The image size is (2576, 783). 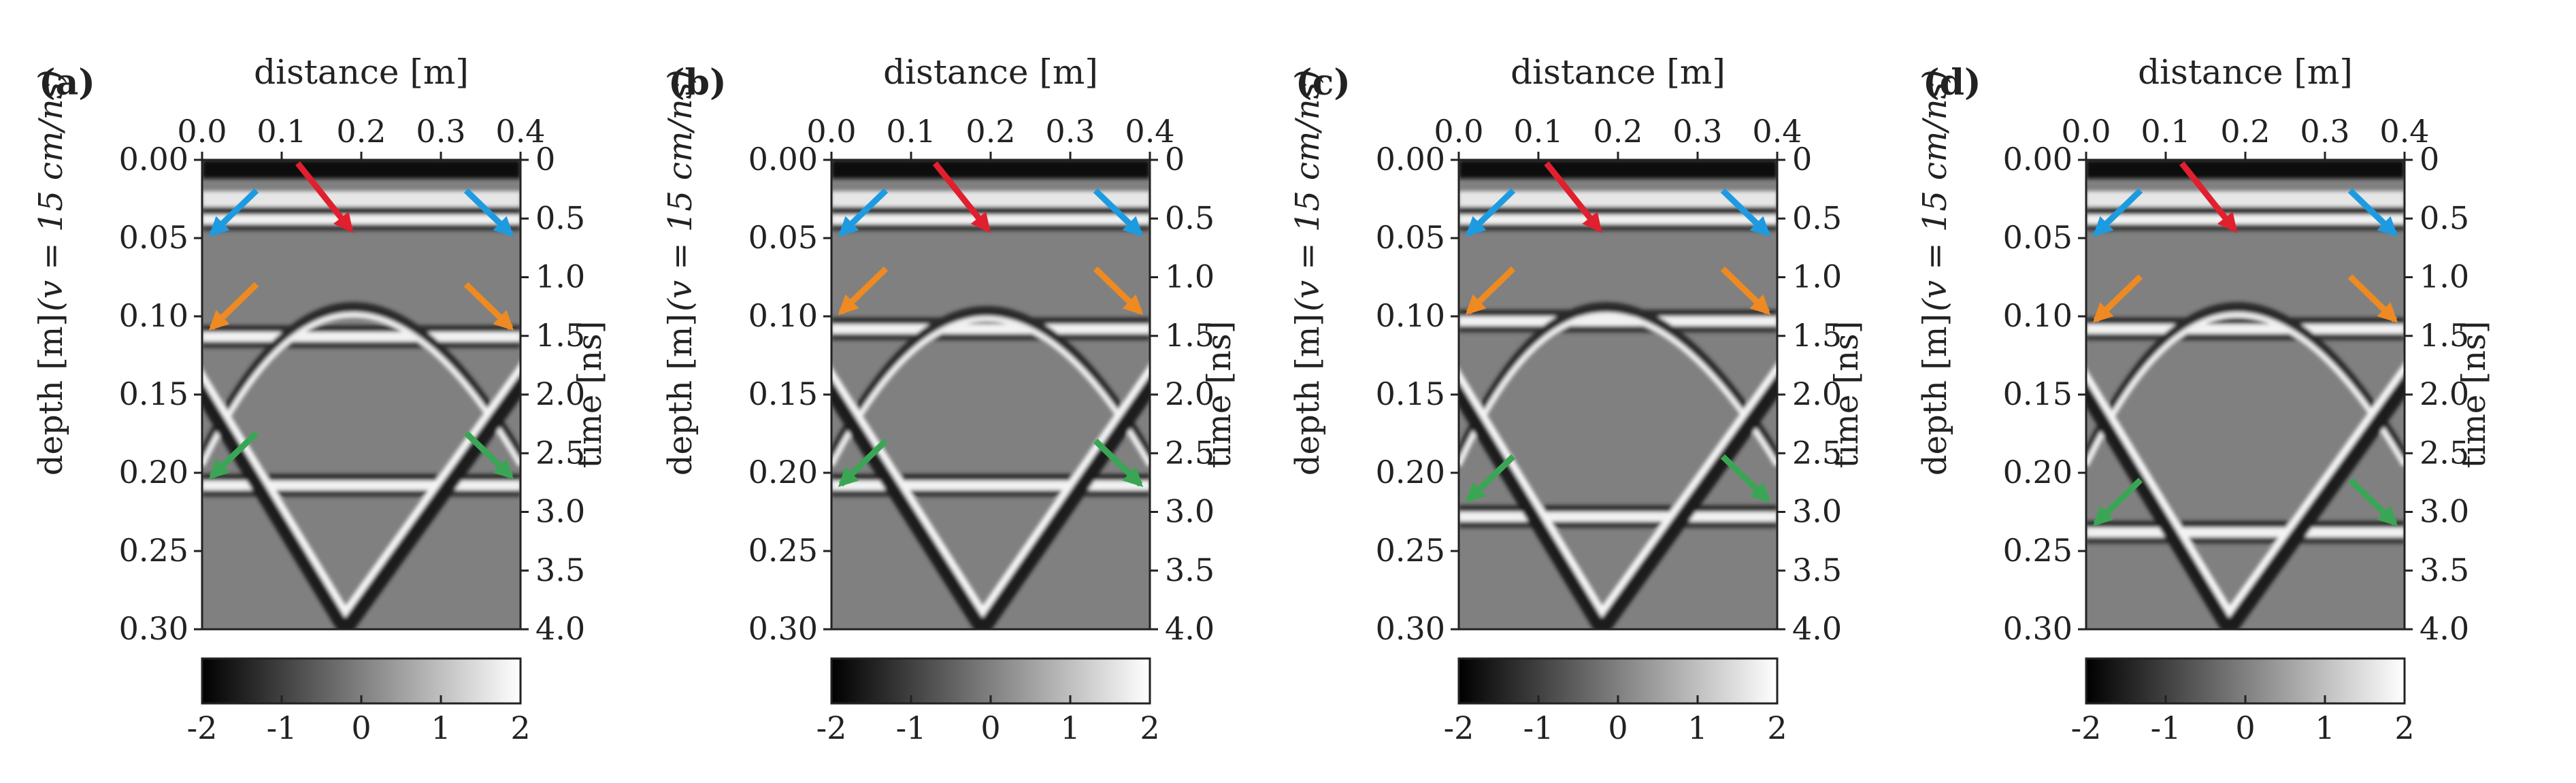 I want to click on time-tick-label: 0, so click(x=1175, y=159).